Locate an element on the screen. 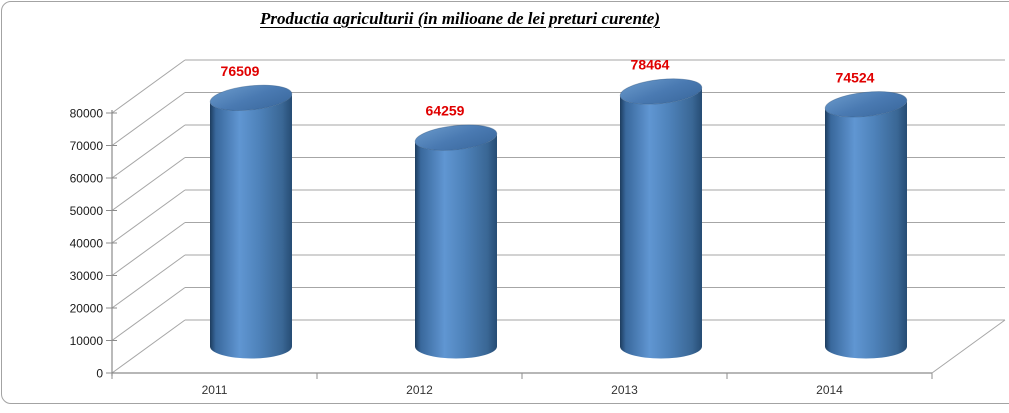  category-label: 2012 is located at coordinates (419, 390).